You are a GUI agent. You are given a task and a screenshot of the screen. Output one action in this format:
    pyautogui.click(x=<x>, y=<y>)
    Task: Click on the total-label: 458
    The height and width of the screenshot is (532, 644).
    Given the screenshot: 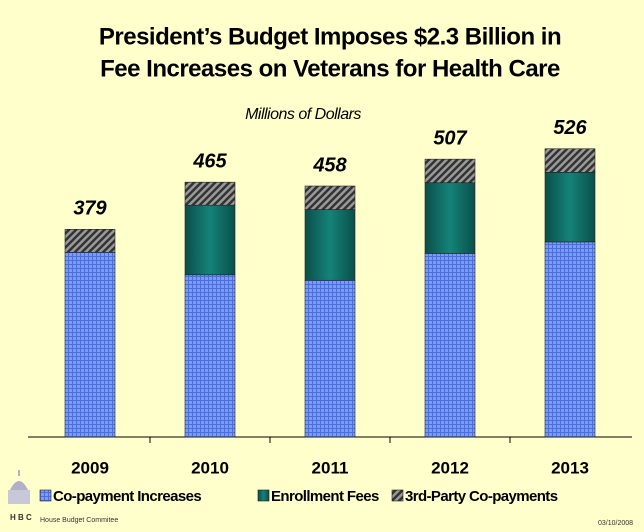 What is the action you would take?
    pyautogui.click(x=329, y=165)
    